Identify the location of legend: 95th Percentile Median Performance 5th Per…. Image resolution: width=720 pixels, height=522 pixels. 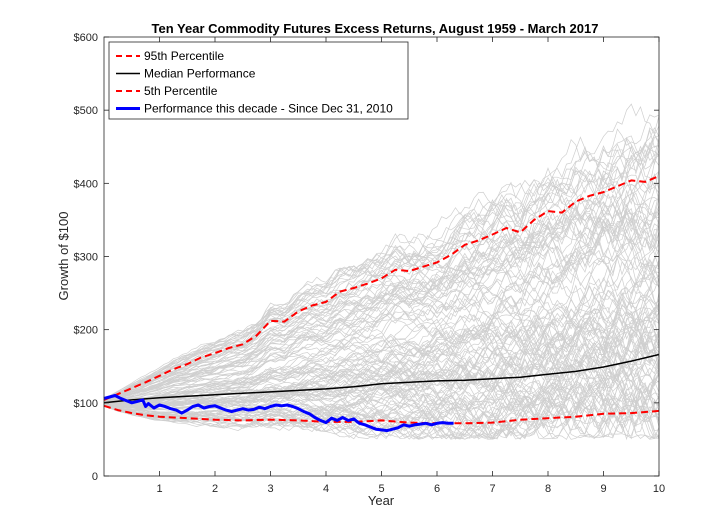
(258, 80).